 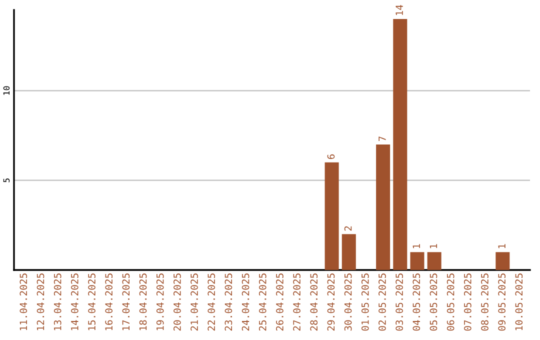 I want to click on x-tick-label: 11.04.2025, so click(x=24, y=302).